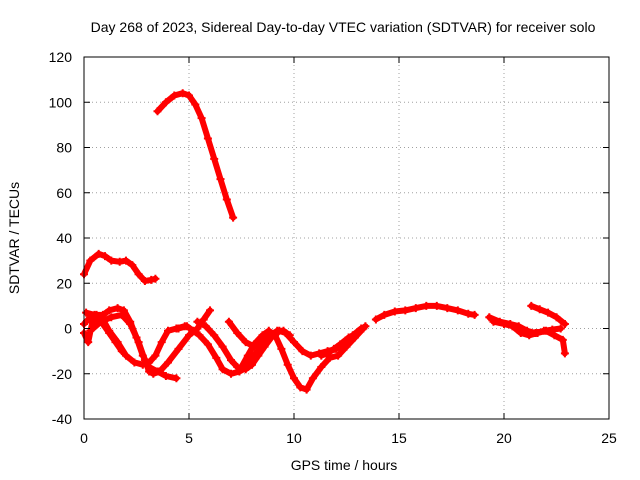 The image size is (640, 480). Describe the element at coordinates (609, 438) in the screenshot. I see `x-tick-label: 25` at that location.